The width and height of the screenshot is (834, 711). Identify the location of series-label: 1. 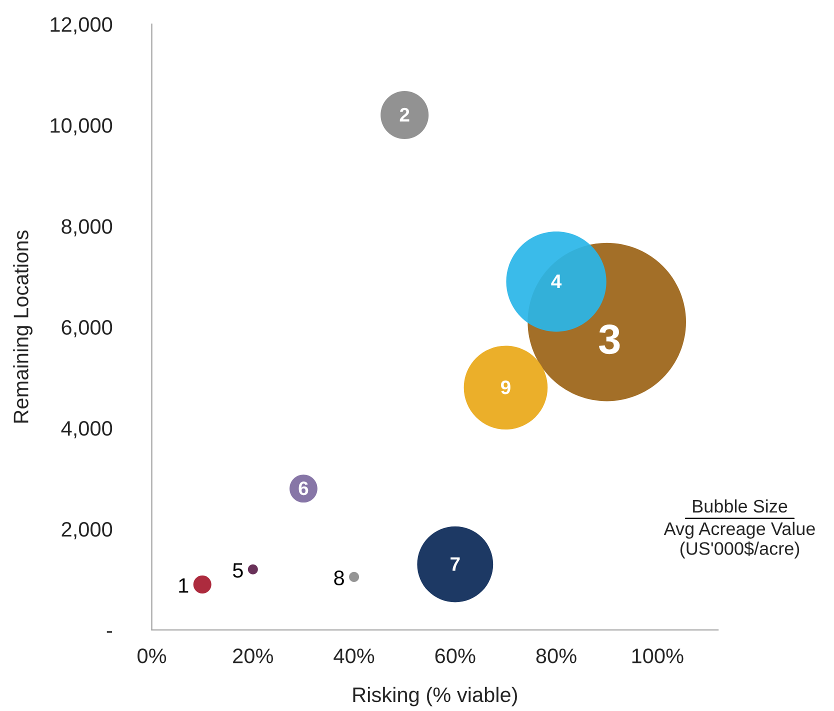
(183, 585).